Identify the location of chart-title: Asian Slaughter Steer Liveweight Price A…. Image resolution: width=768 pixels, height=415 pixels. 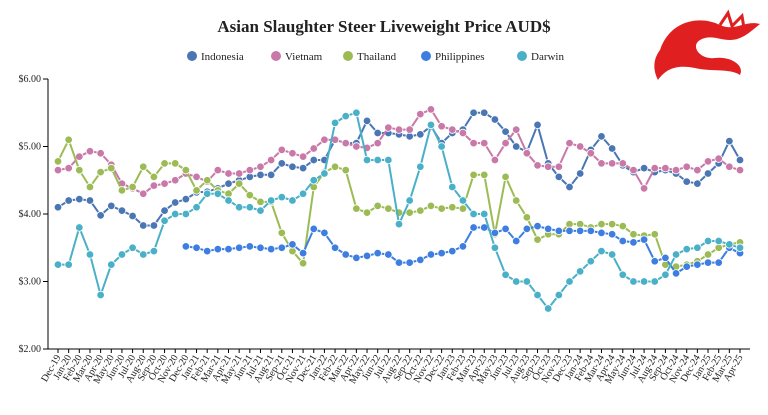
(384, 26).